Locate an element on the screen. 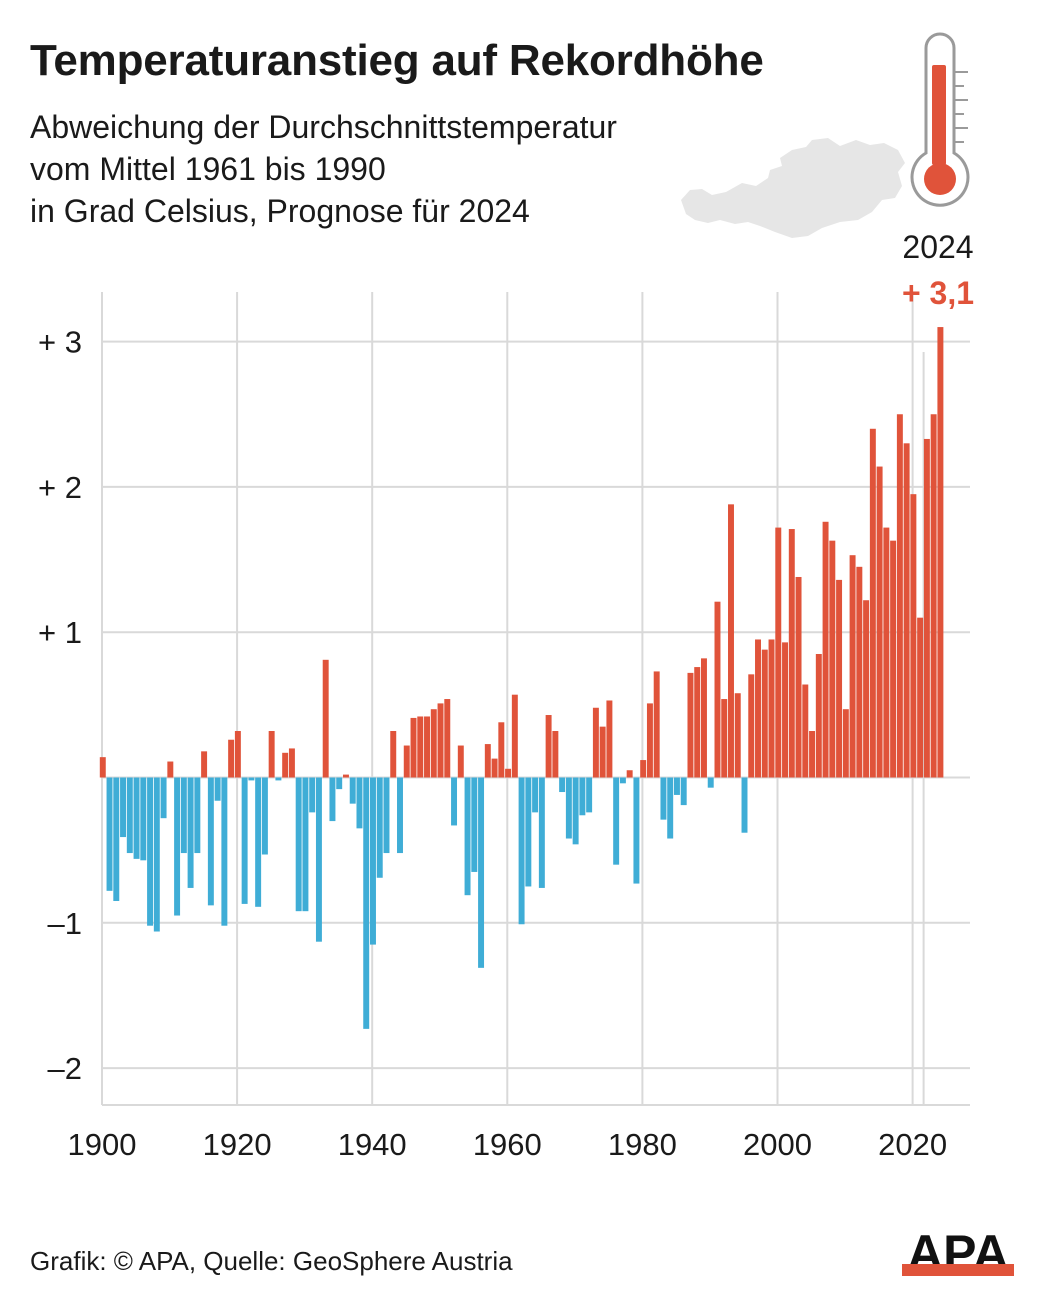  bar-1973 is located at coordinates (595, 742).